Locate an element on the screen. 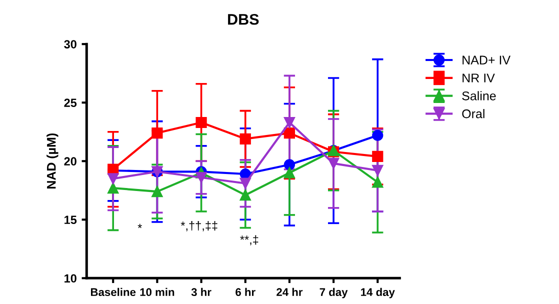 The height and width of the screenshot is (304, 559). x-tick-label: 14 day is located at coordinates (378, 293).